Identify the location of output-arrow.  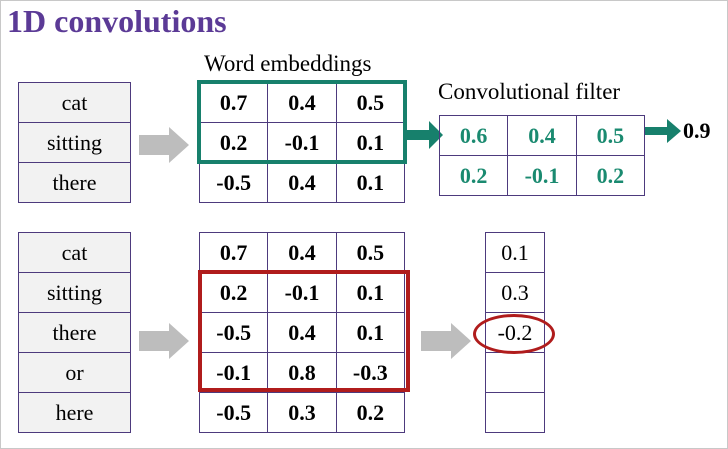
(446, 341).